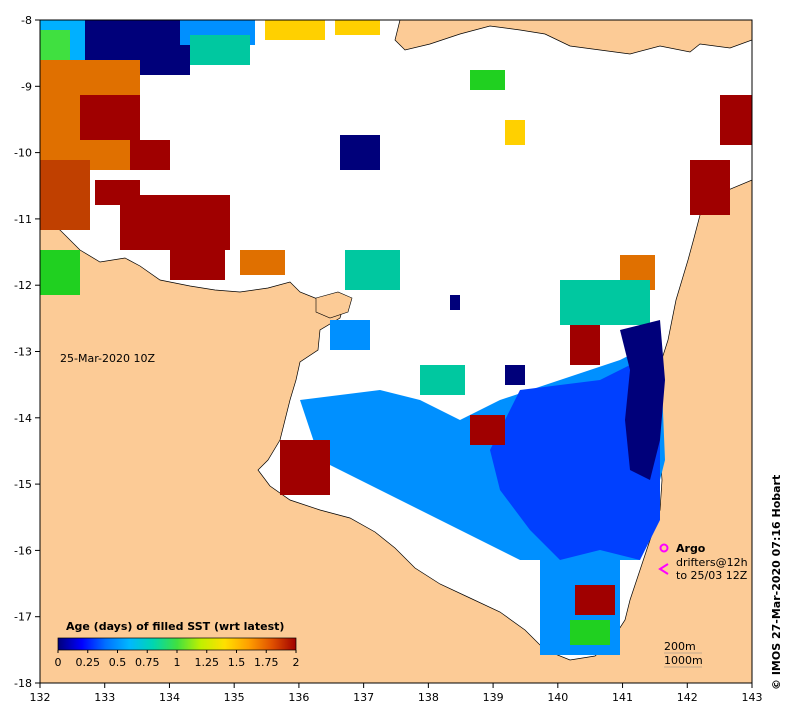  I want to click on lon-tick-label: 138, so click(428, 697).